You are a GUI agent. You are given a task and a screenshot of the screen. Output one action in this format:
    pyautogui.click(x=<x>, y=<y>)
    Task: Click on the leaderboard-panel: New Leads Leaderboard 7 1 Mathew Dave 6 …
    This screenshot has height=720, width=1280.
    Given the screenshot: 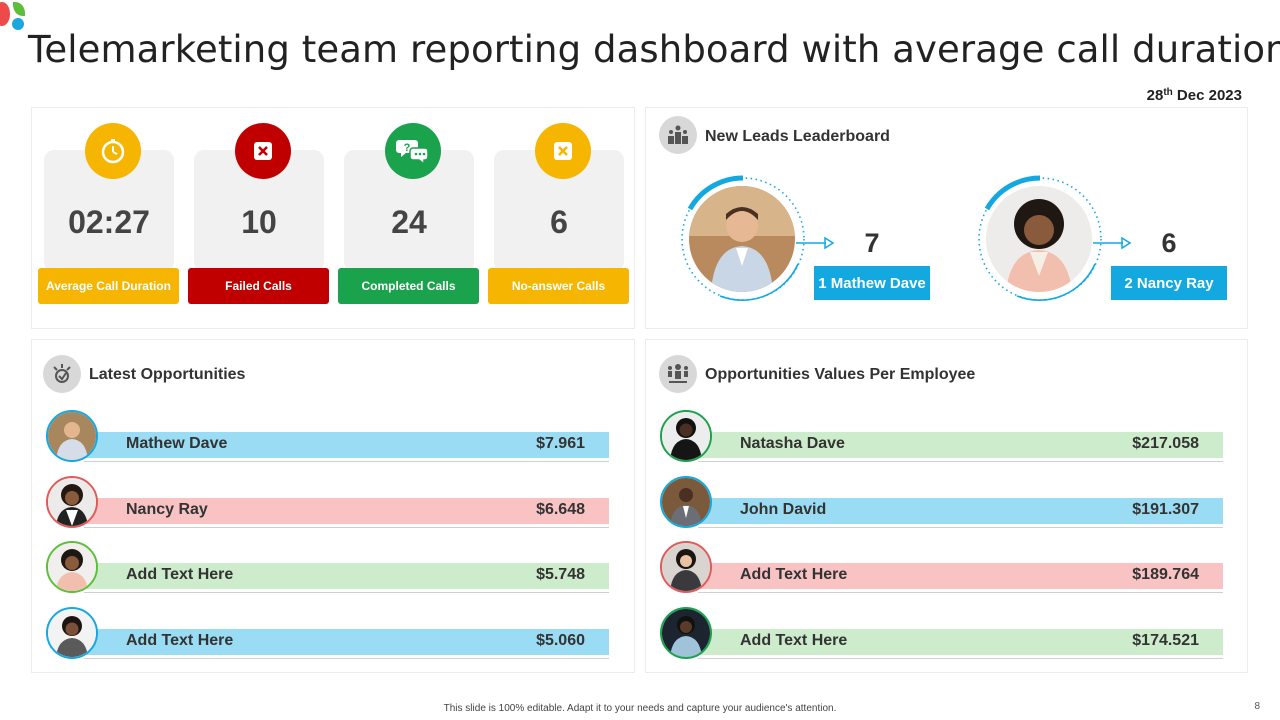 What is the action you would take?
    pyautogui.click(x=946, y=218)
    